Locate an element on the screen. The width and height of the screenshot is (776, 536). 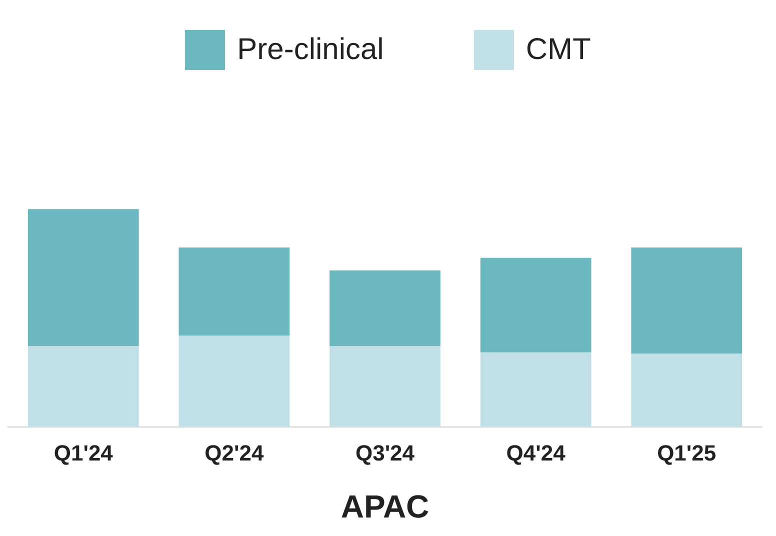
x-axis-title: APAC is located at coordinates (385, 506).